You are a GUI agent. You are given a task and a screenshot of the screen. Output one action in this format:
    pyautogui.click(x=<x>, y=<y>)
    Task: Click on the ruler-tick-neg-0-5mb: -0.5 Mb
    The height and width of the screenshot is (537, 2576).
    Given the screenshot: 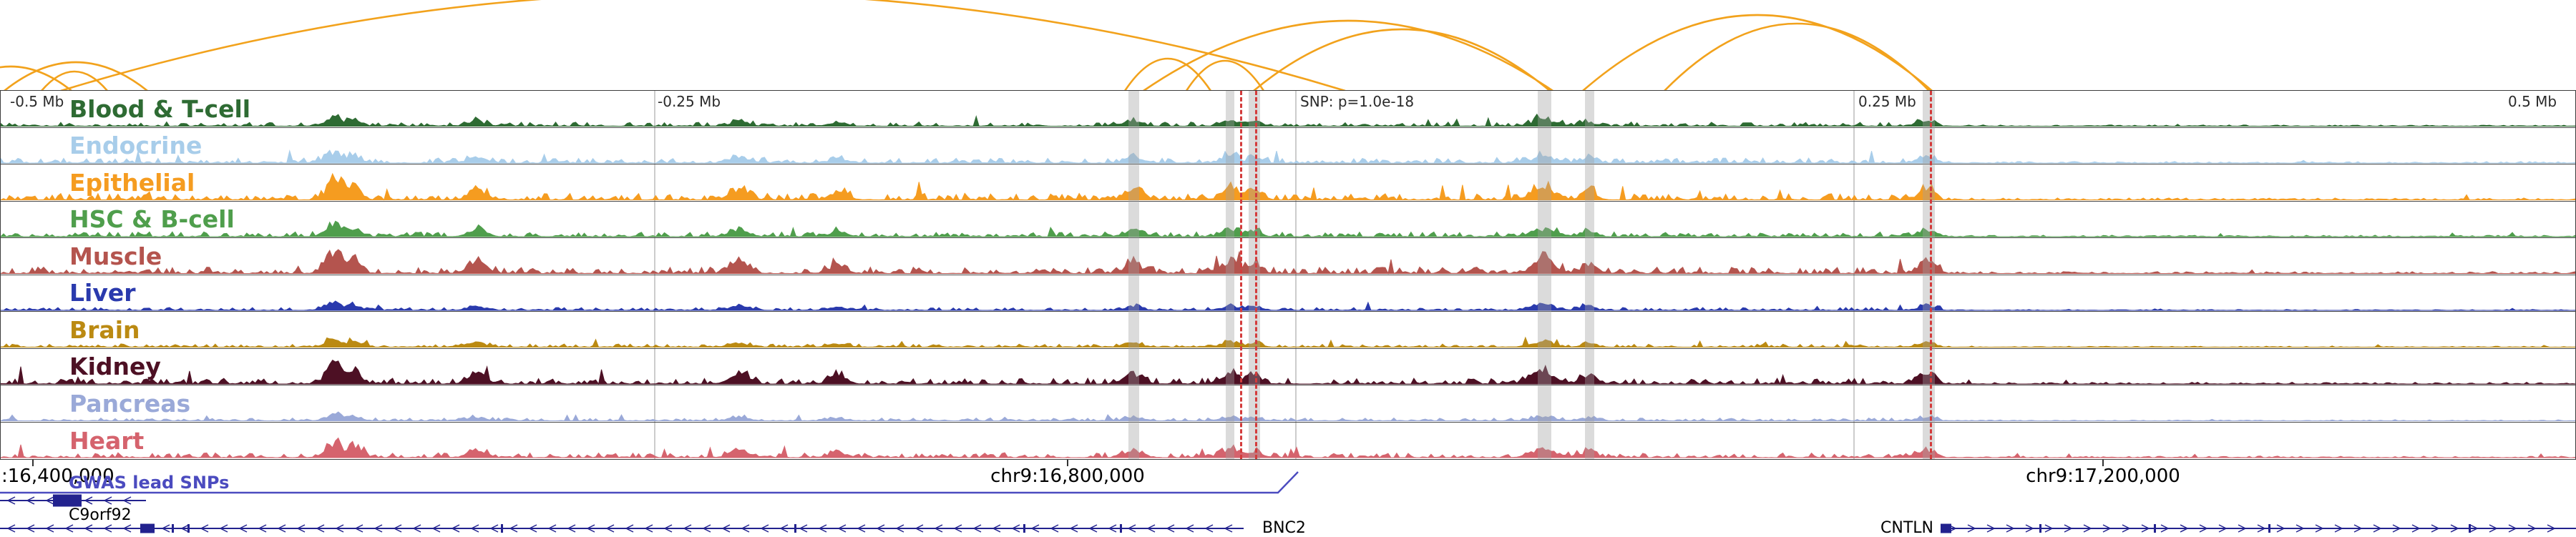 What is the action you would take?
    pyautogui.click(x=37, y=101)
    